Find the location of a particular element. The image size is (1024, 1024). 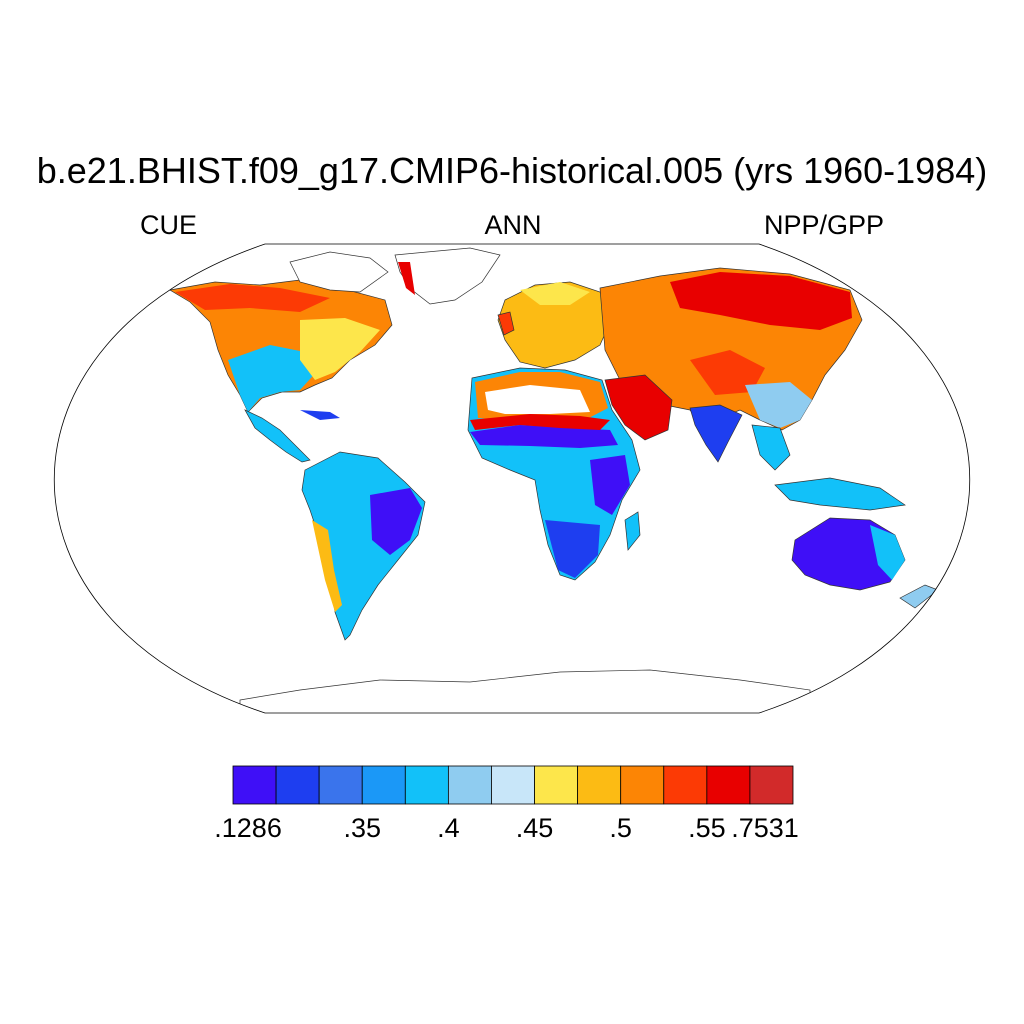

subtitle-left: CUE is located at coordinates (169, 225).